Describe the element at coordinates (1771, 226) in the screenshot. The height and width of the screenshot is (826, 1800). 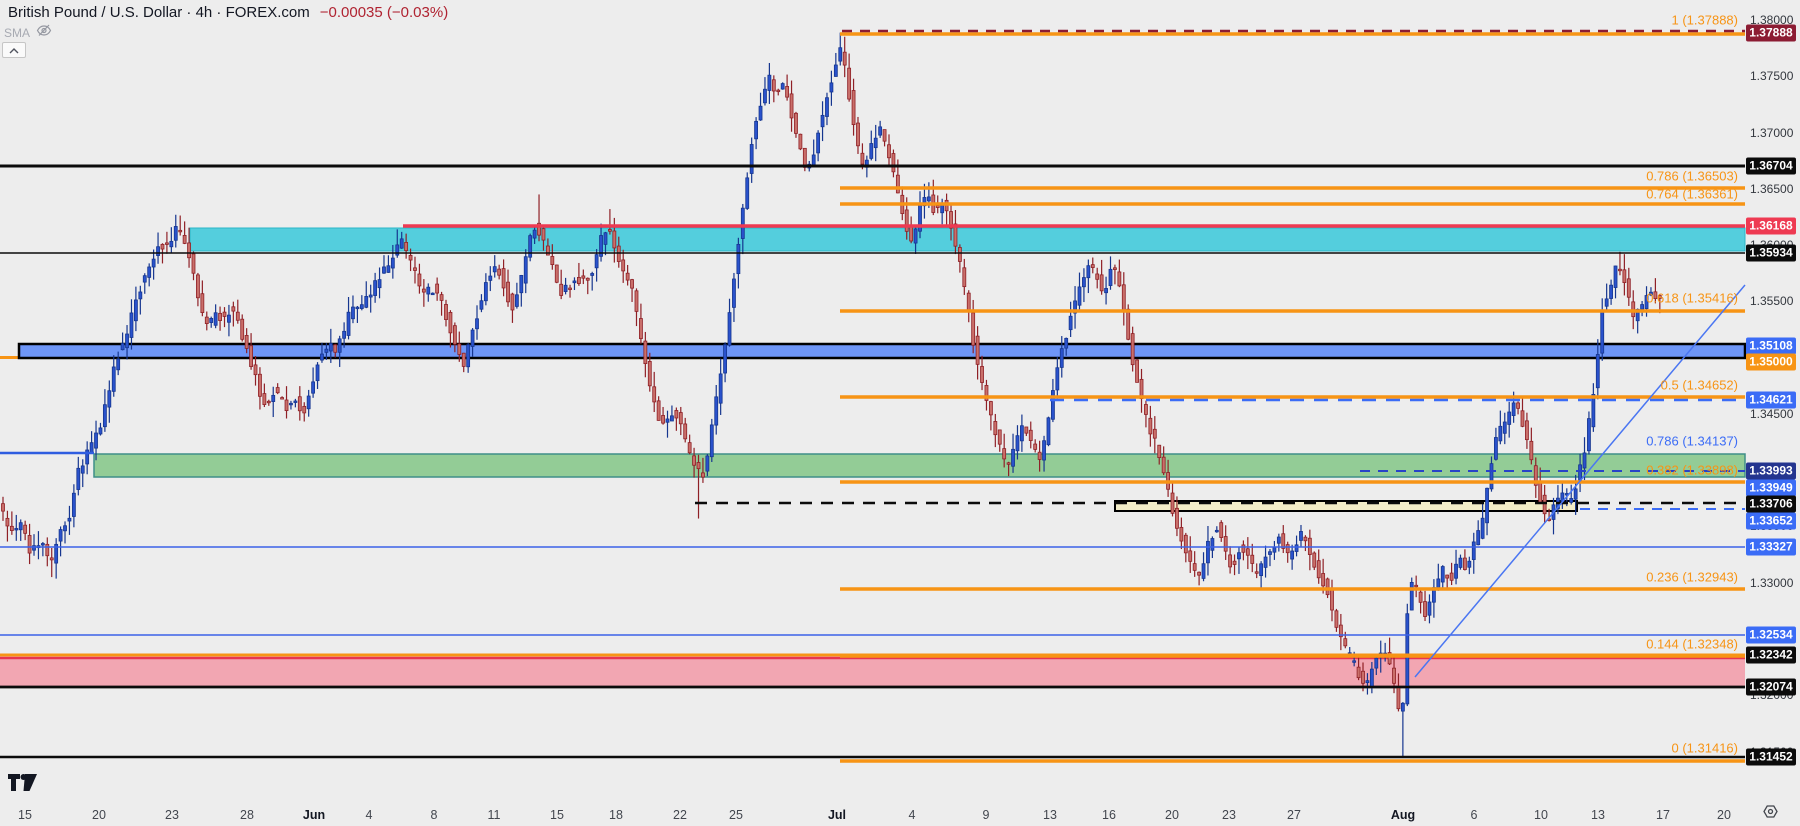
I see `price-label: 1.36168` at that location.